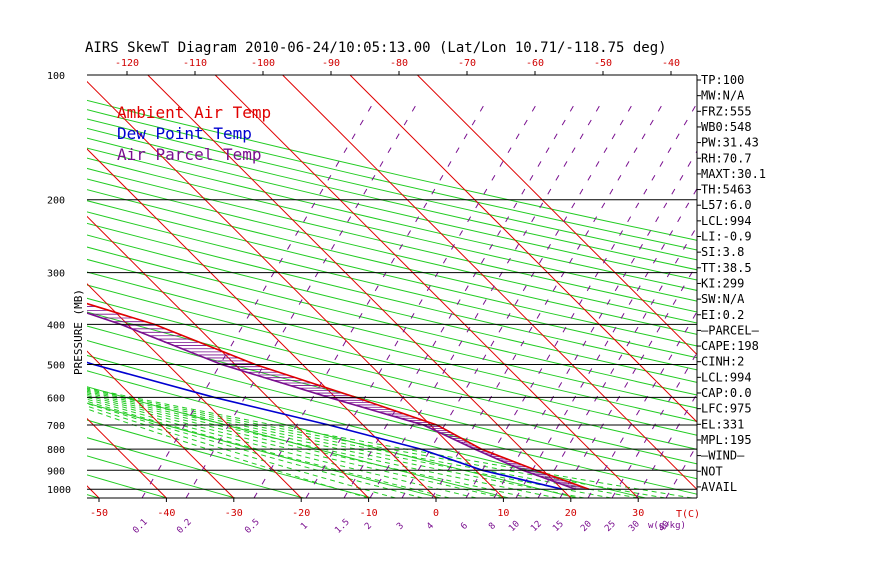 The width and height of the screenshot is (870, 564). I want to click on pressure-tick-label: 300, so click(56, 274).